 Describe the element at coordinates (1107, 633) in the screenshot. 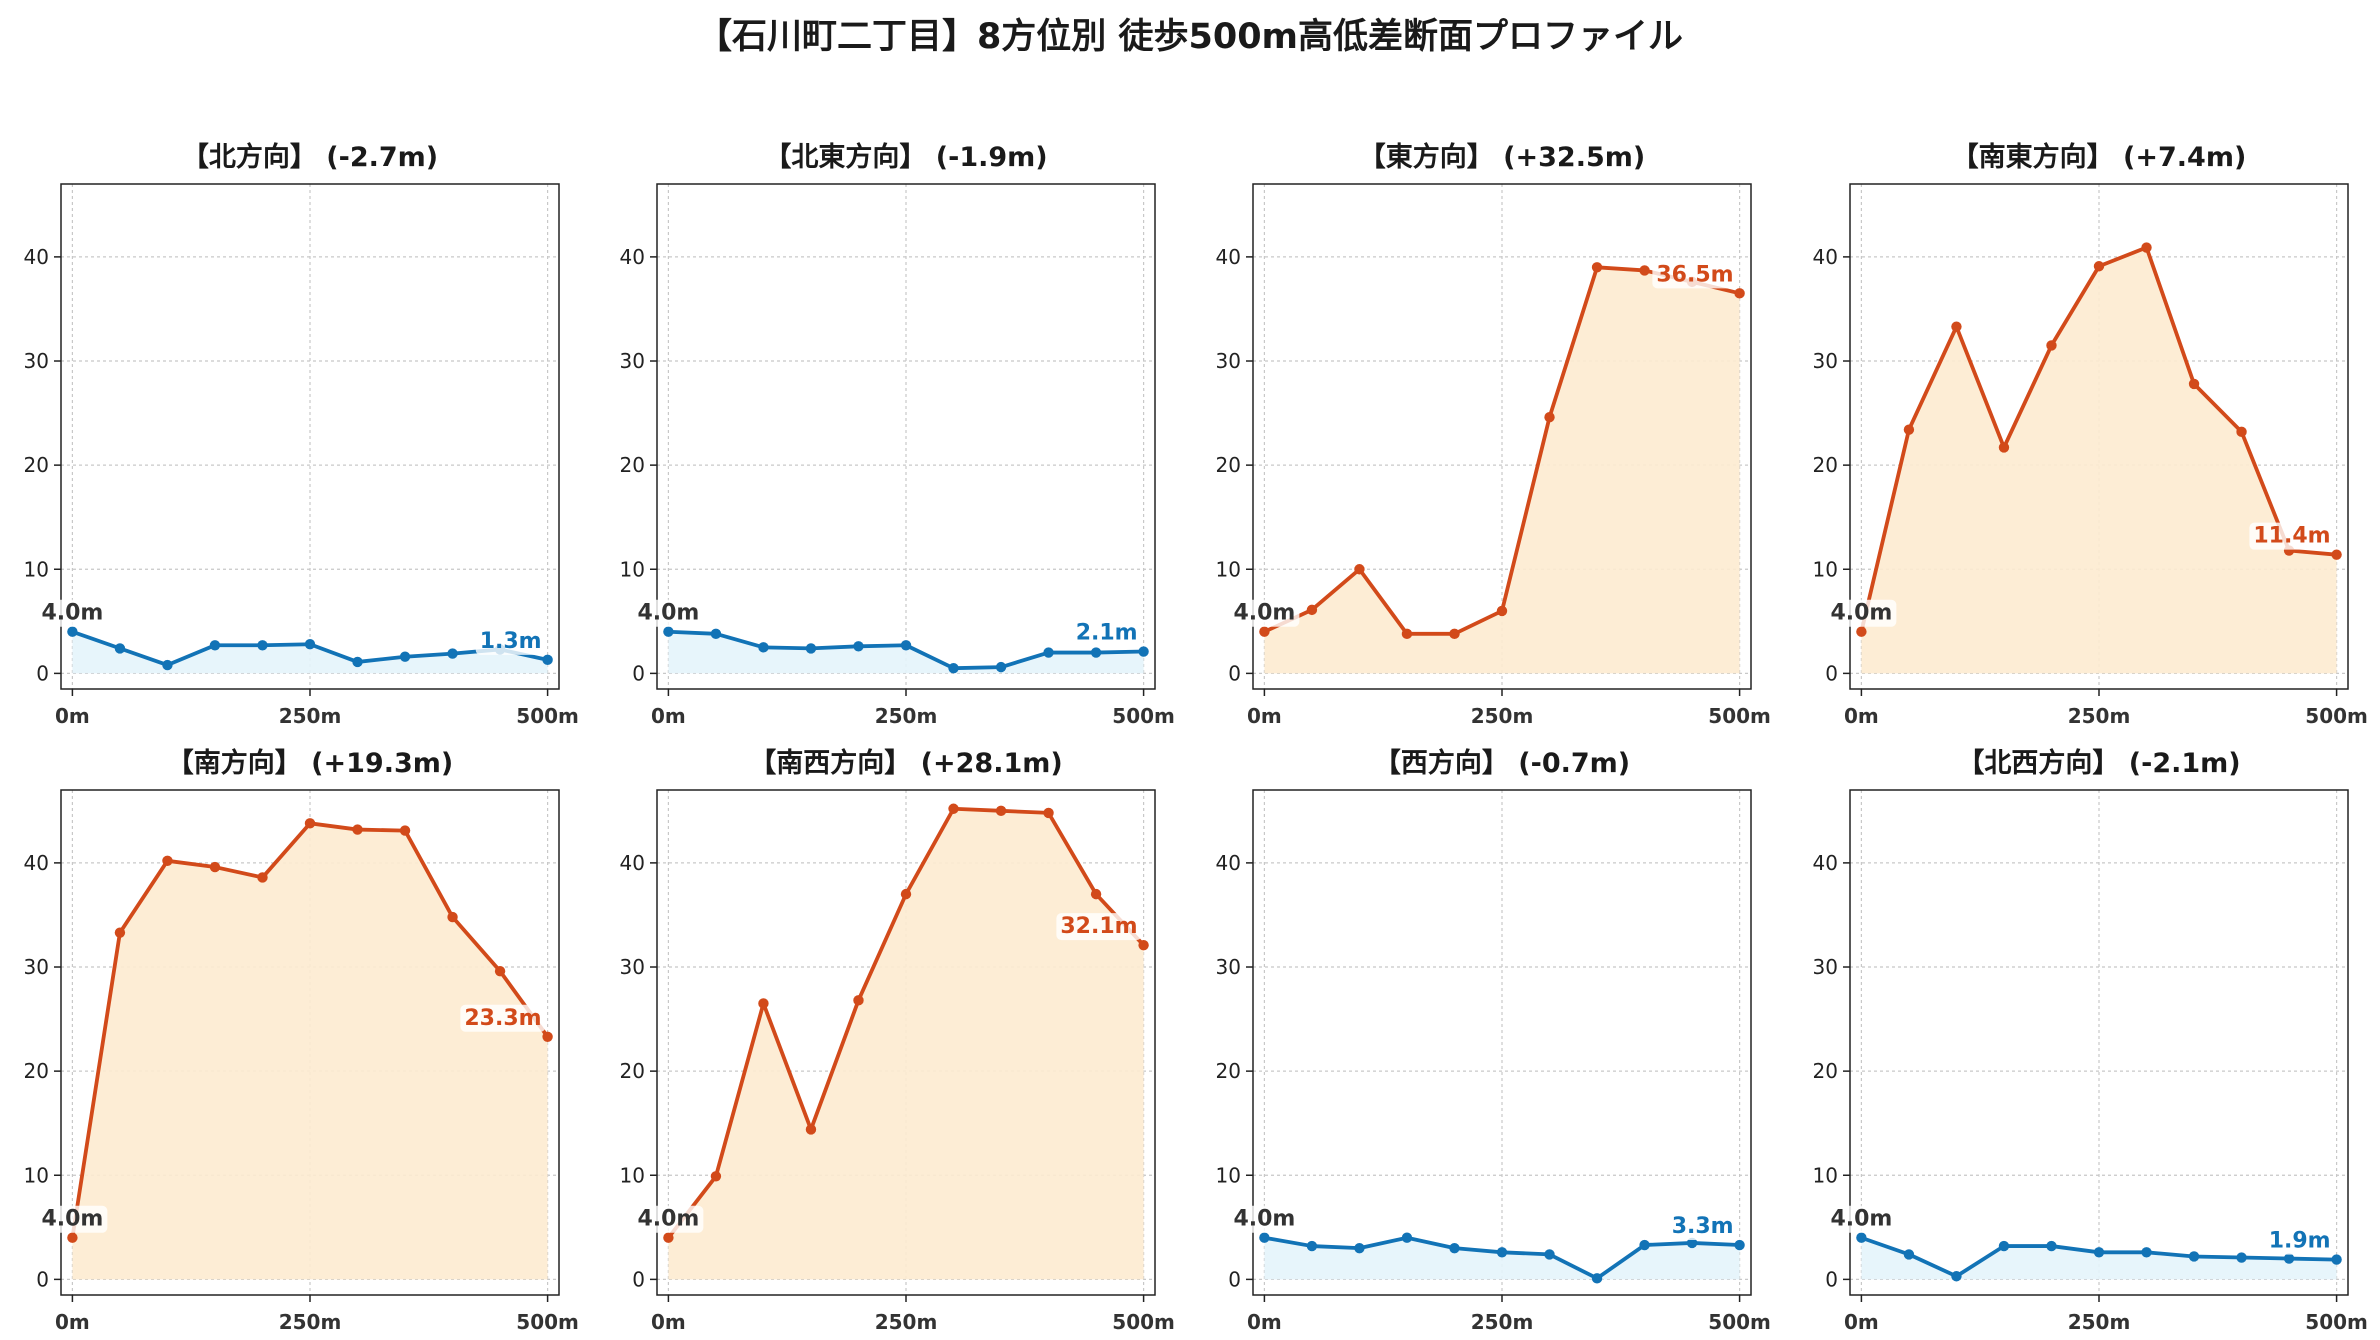

I see `end-label: 2.1m` at that location.